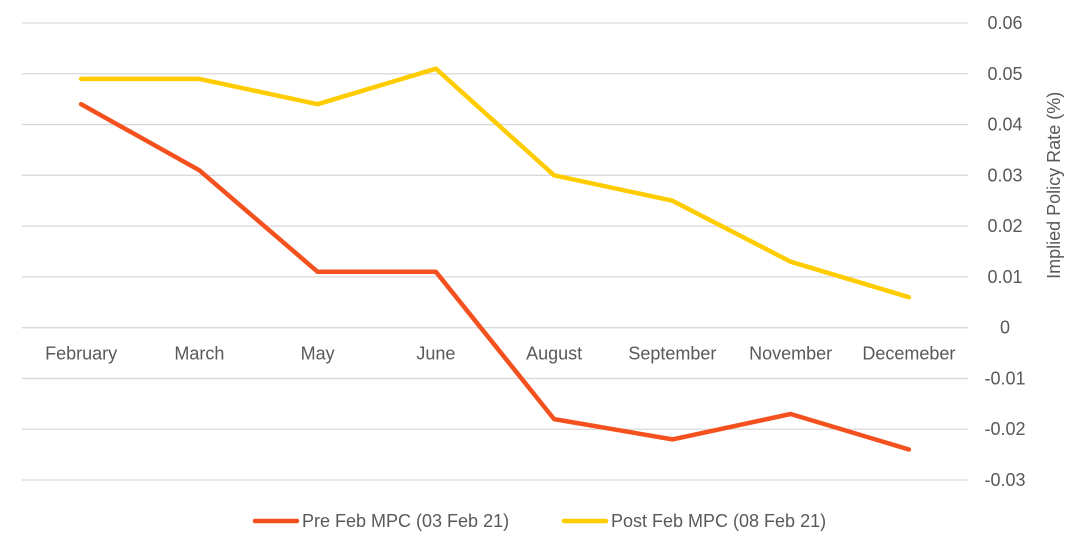 This screenshot has height=552, width=1090. I want to click on y-tick-label: 0, so click(1005, 328).